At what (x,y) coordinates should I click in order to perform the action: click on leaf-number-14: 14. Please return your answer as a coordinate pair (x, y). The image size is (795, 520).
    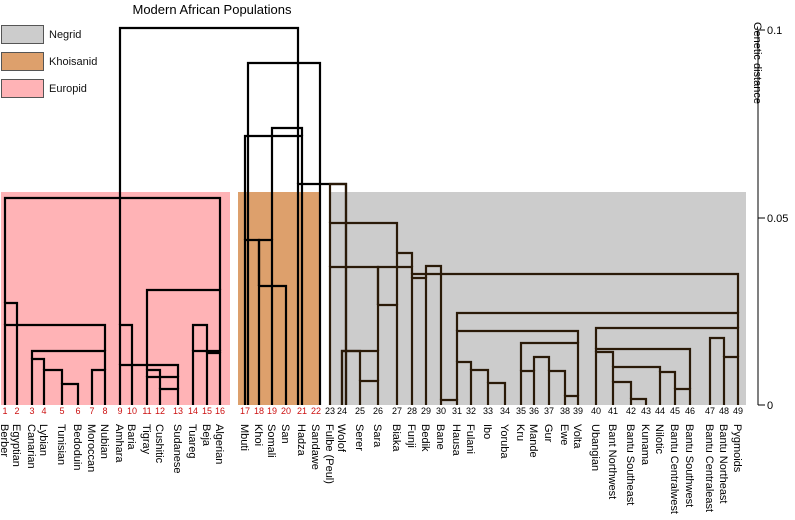
    Looking at the image, I should click on (193, 411).